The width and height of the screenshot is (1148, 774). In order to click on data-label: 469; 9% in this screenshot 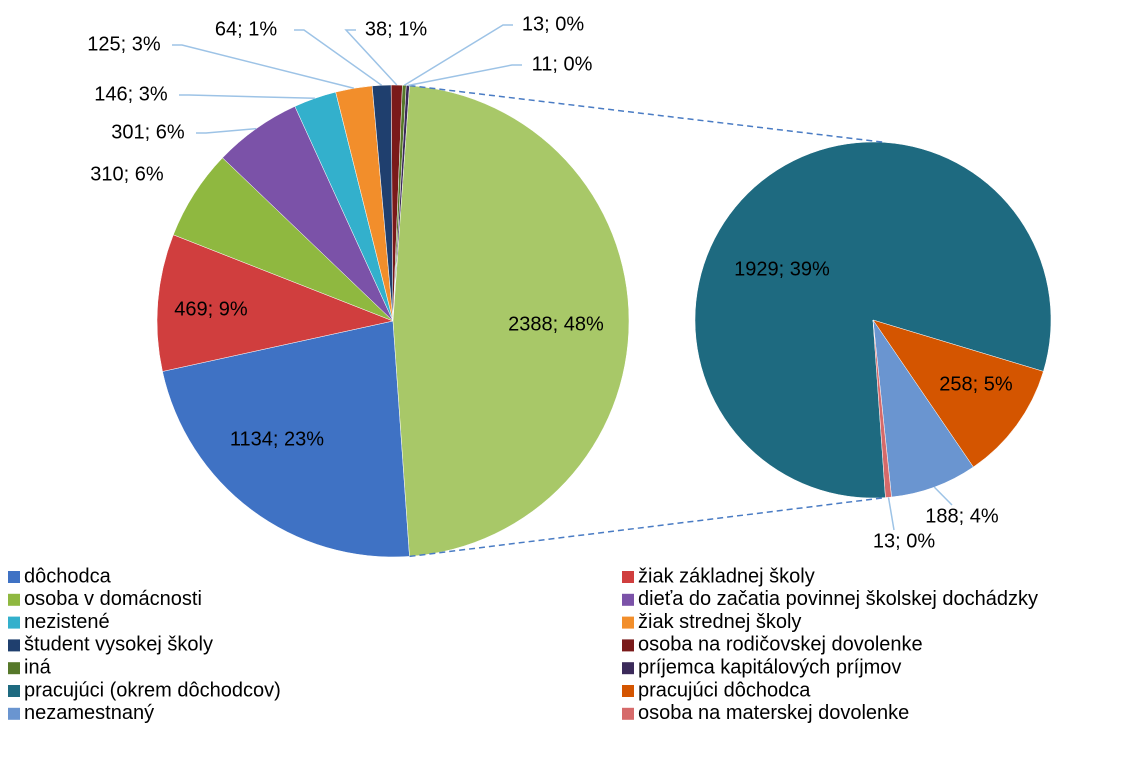, I will do `click(211, 309)`.